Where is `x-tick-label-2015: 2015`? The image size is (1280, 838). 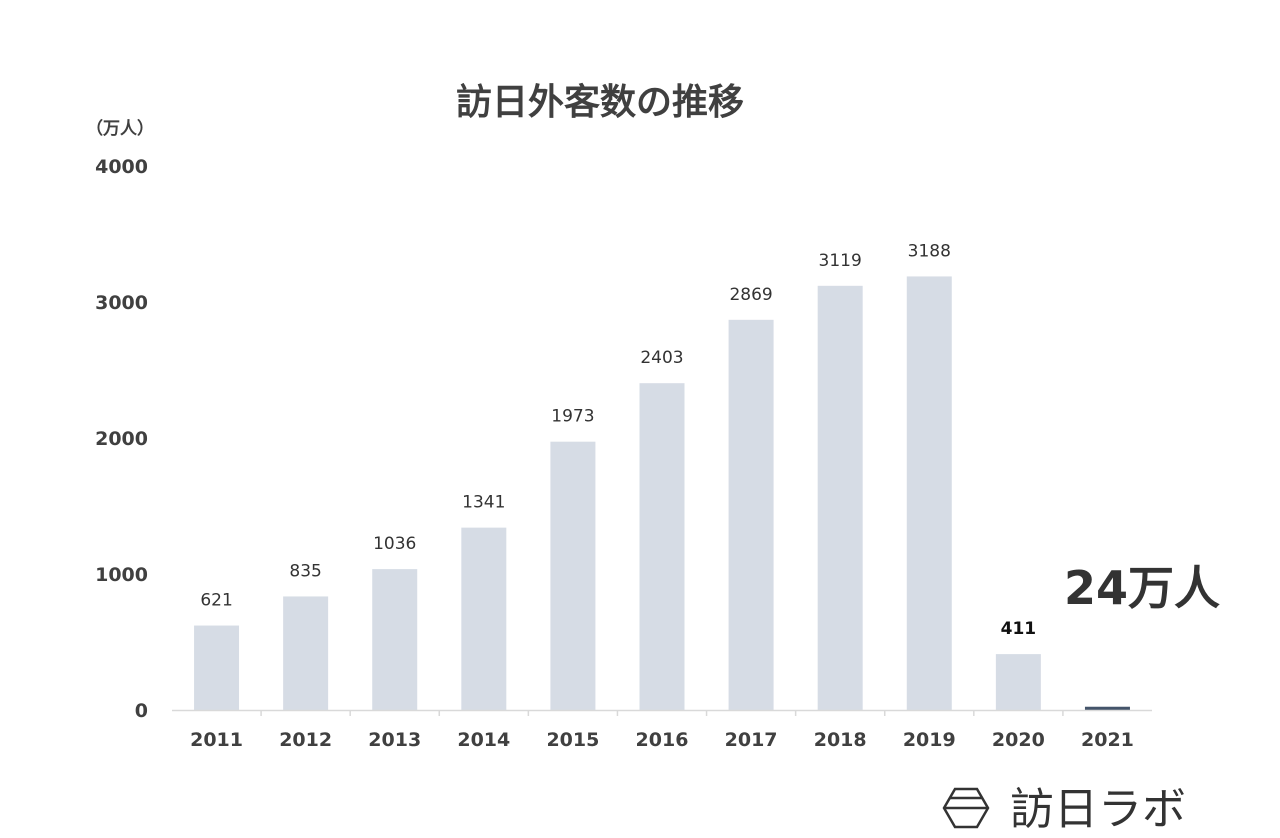
x-tick-label-2015: 2015 is located at coordinates (572, 740).